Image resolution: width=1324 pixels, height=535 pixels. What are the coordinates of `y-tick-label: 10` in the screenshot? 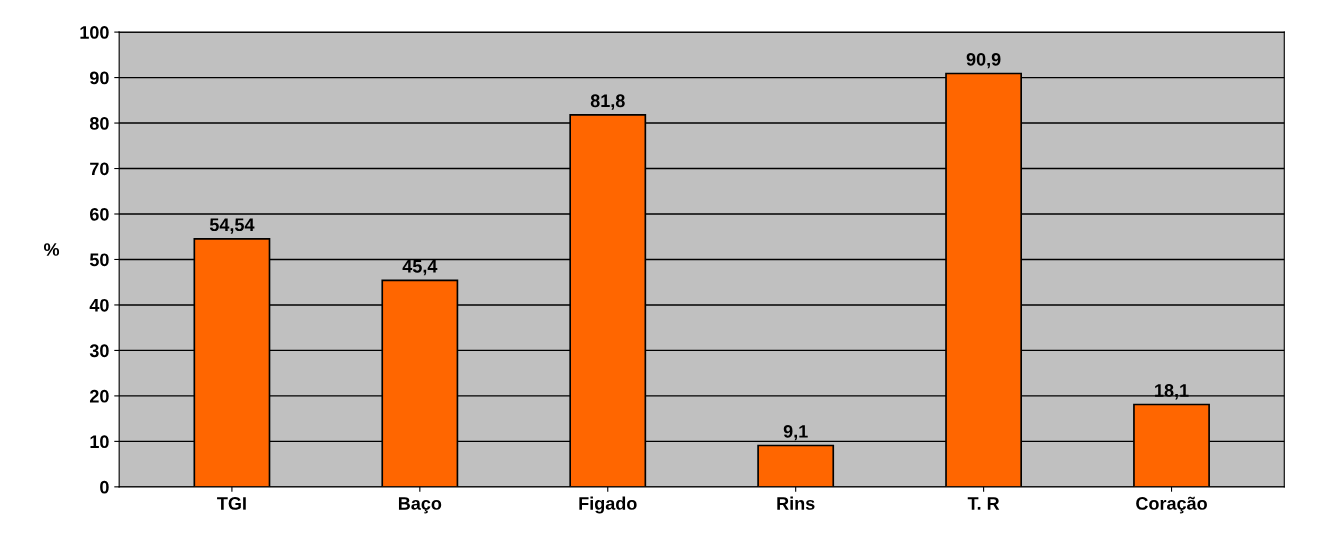 It's located at (99, 442).